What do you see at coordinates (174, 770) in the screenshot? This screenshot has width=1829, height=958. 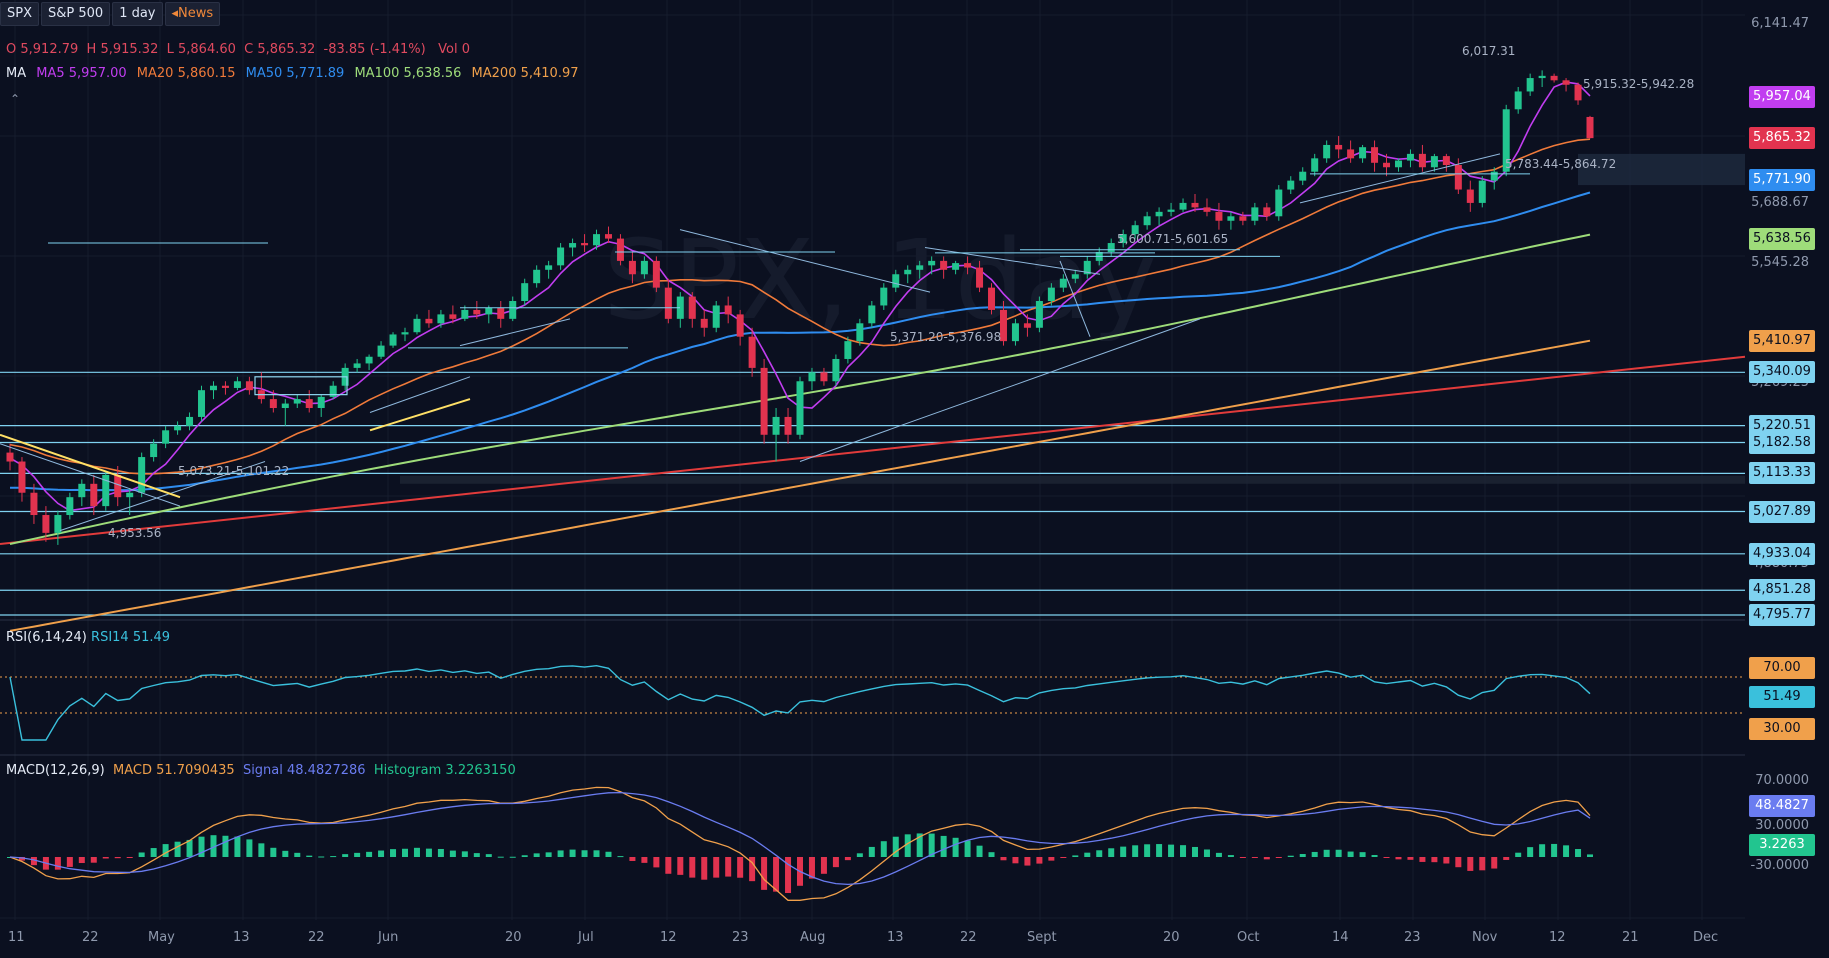 I see `macd-value: MACD 51.7090435` at bounding box center [174, 770].